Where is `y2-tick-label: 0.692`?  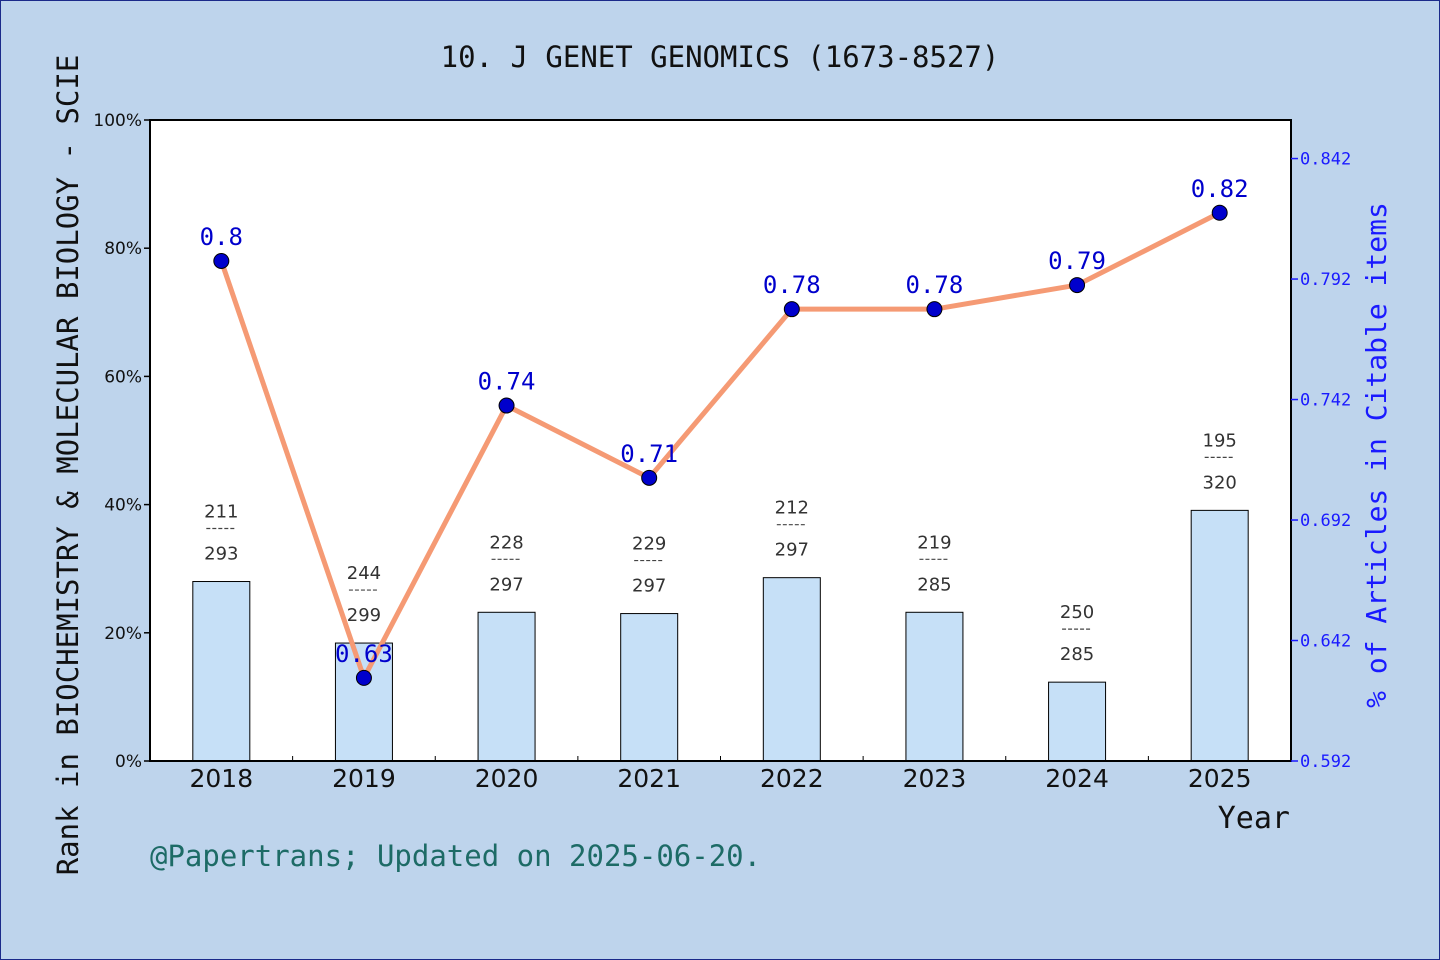 y2-tick-label: 0.692 is located at coordinates (1325, 521).